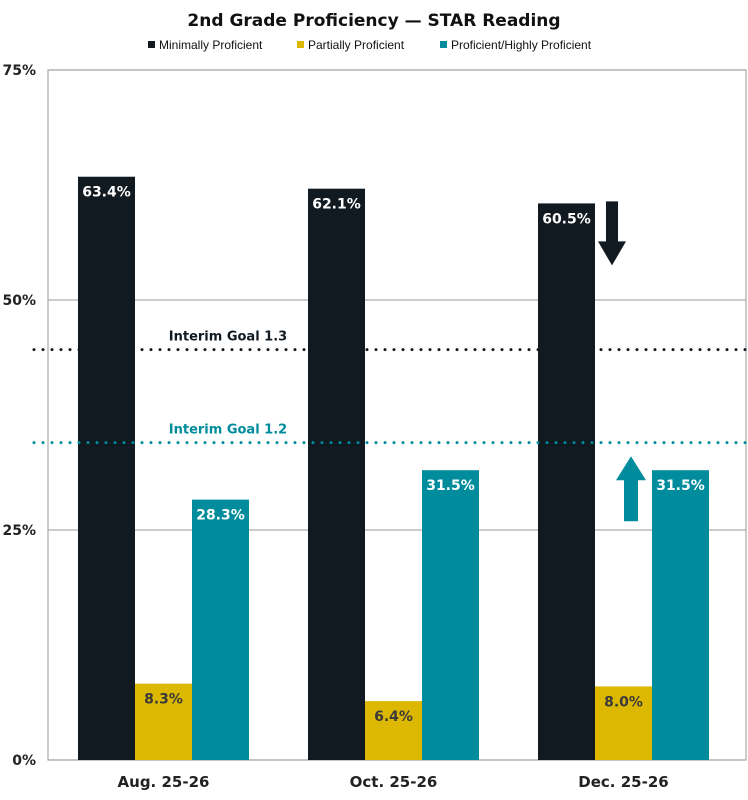 This screenshot has width=748, height=800. I want to click on y-tick-label: 0%, so click(24, 761).